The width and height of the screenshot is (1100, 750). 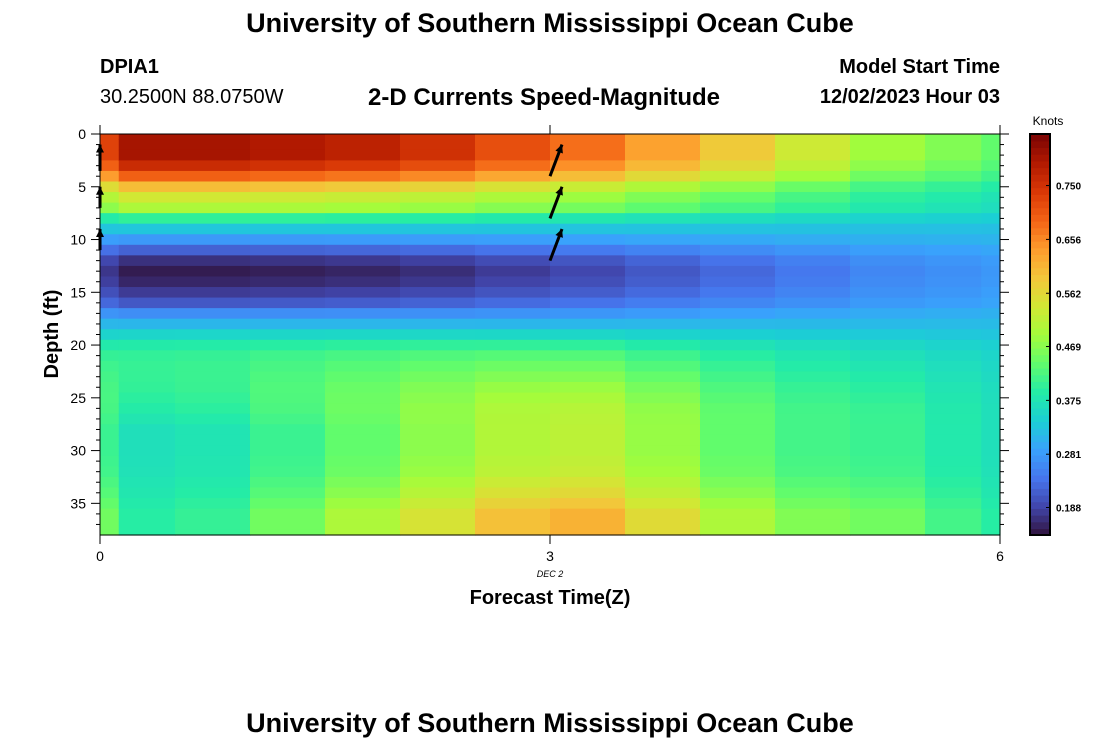 I want to click on station-id: DPIA1, so click(x=129, y=67).